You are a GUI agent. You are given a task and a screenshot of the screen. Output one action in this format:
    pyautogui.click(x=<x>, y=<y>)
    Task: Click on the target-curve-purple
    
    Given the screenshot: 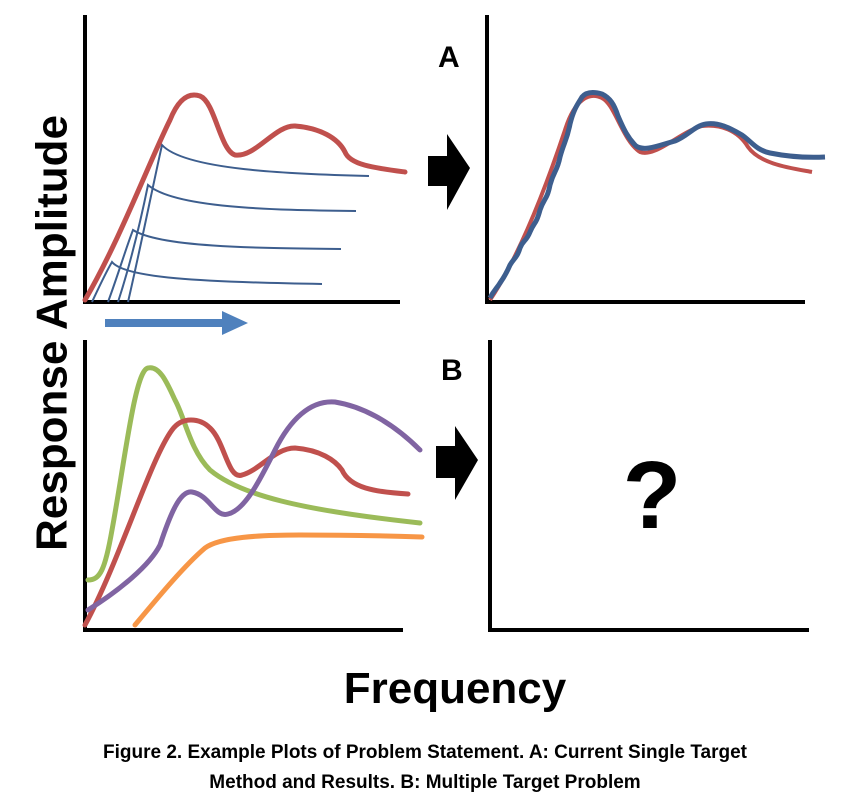 What is the action you would take?
    pyautogui.click(x=254, y=506)
    